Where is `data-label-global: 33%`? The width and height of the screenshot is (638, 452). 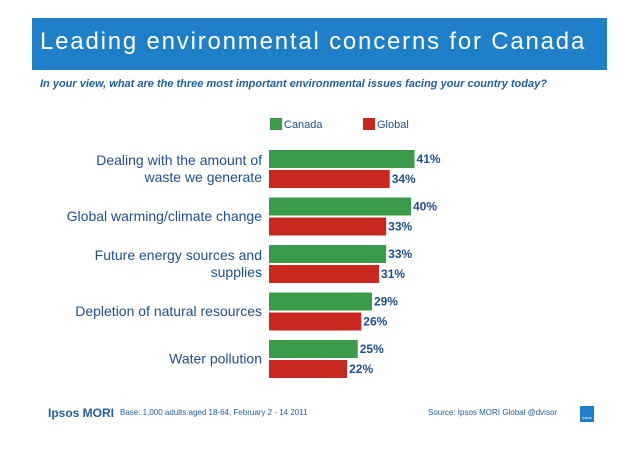 data-label-global: 33% is located at coordinates (400, 227).